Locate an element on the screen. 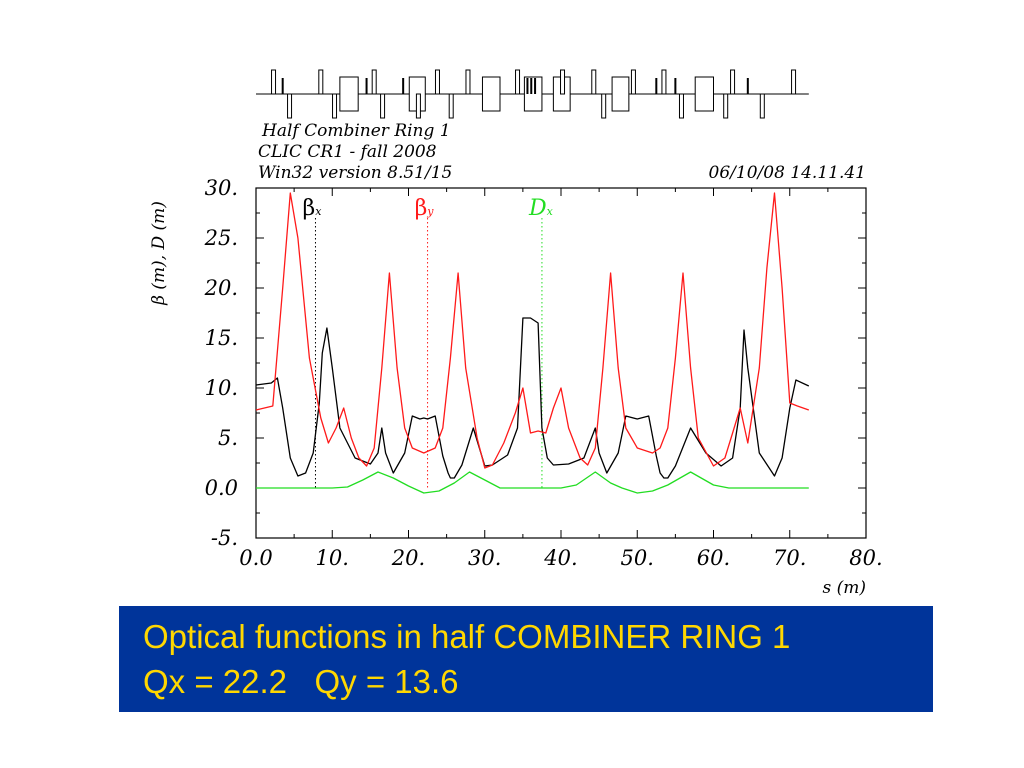 The height and width of the screenshot is (768, 1024). lattice-strip is located at coordinates (532, 94).